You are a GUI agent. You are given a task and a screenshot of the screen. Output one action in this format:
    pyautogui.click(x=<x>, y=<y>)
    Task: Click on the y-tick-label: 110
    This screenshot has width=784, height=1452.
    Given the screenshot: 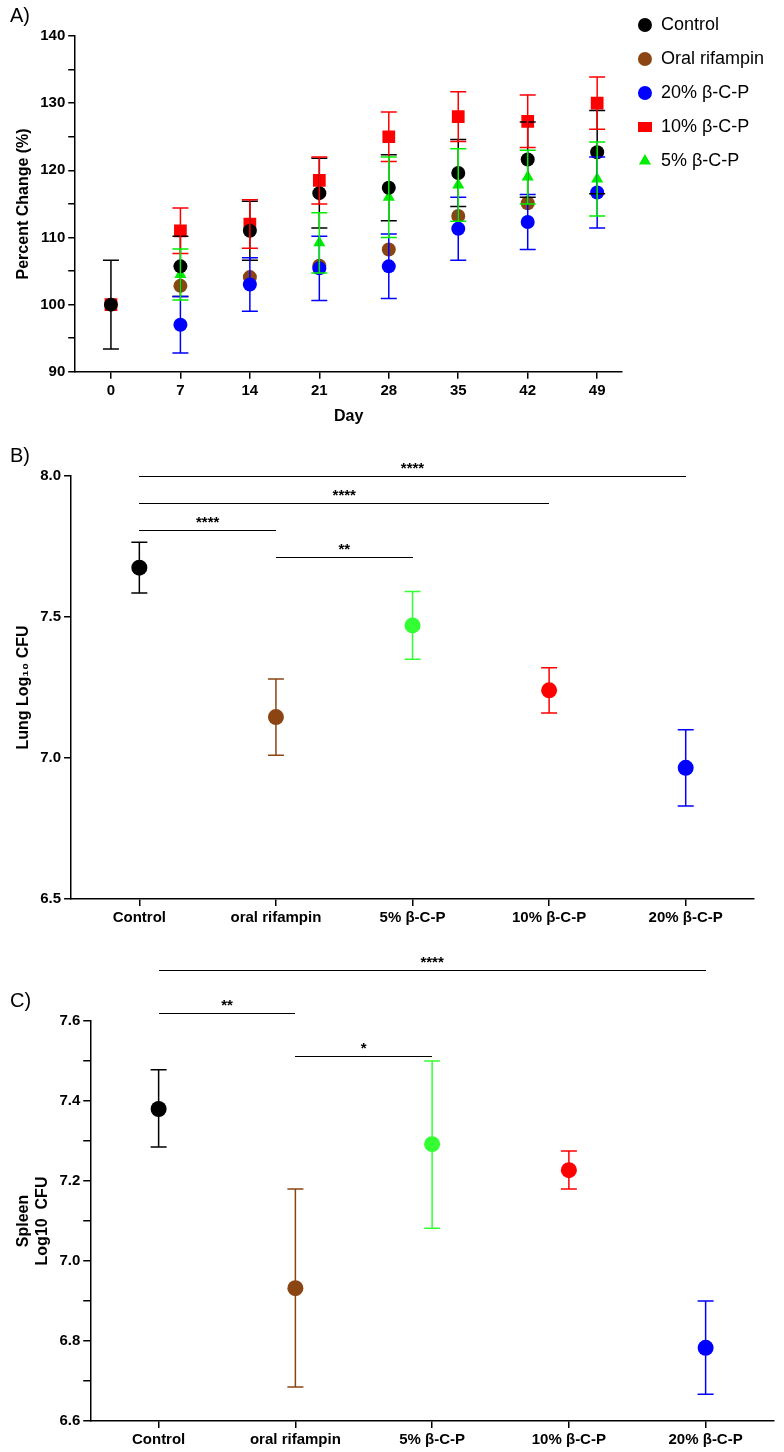 What is the action you would take?
    pyautogui.click(x=53, y=236)
    